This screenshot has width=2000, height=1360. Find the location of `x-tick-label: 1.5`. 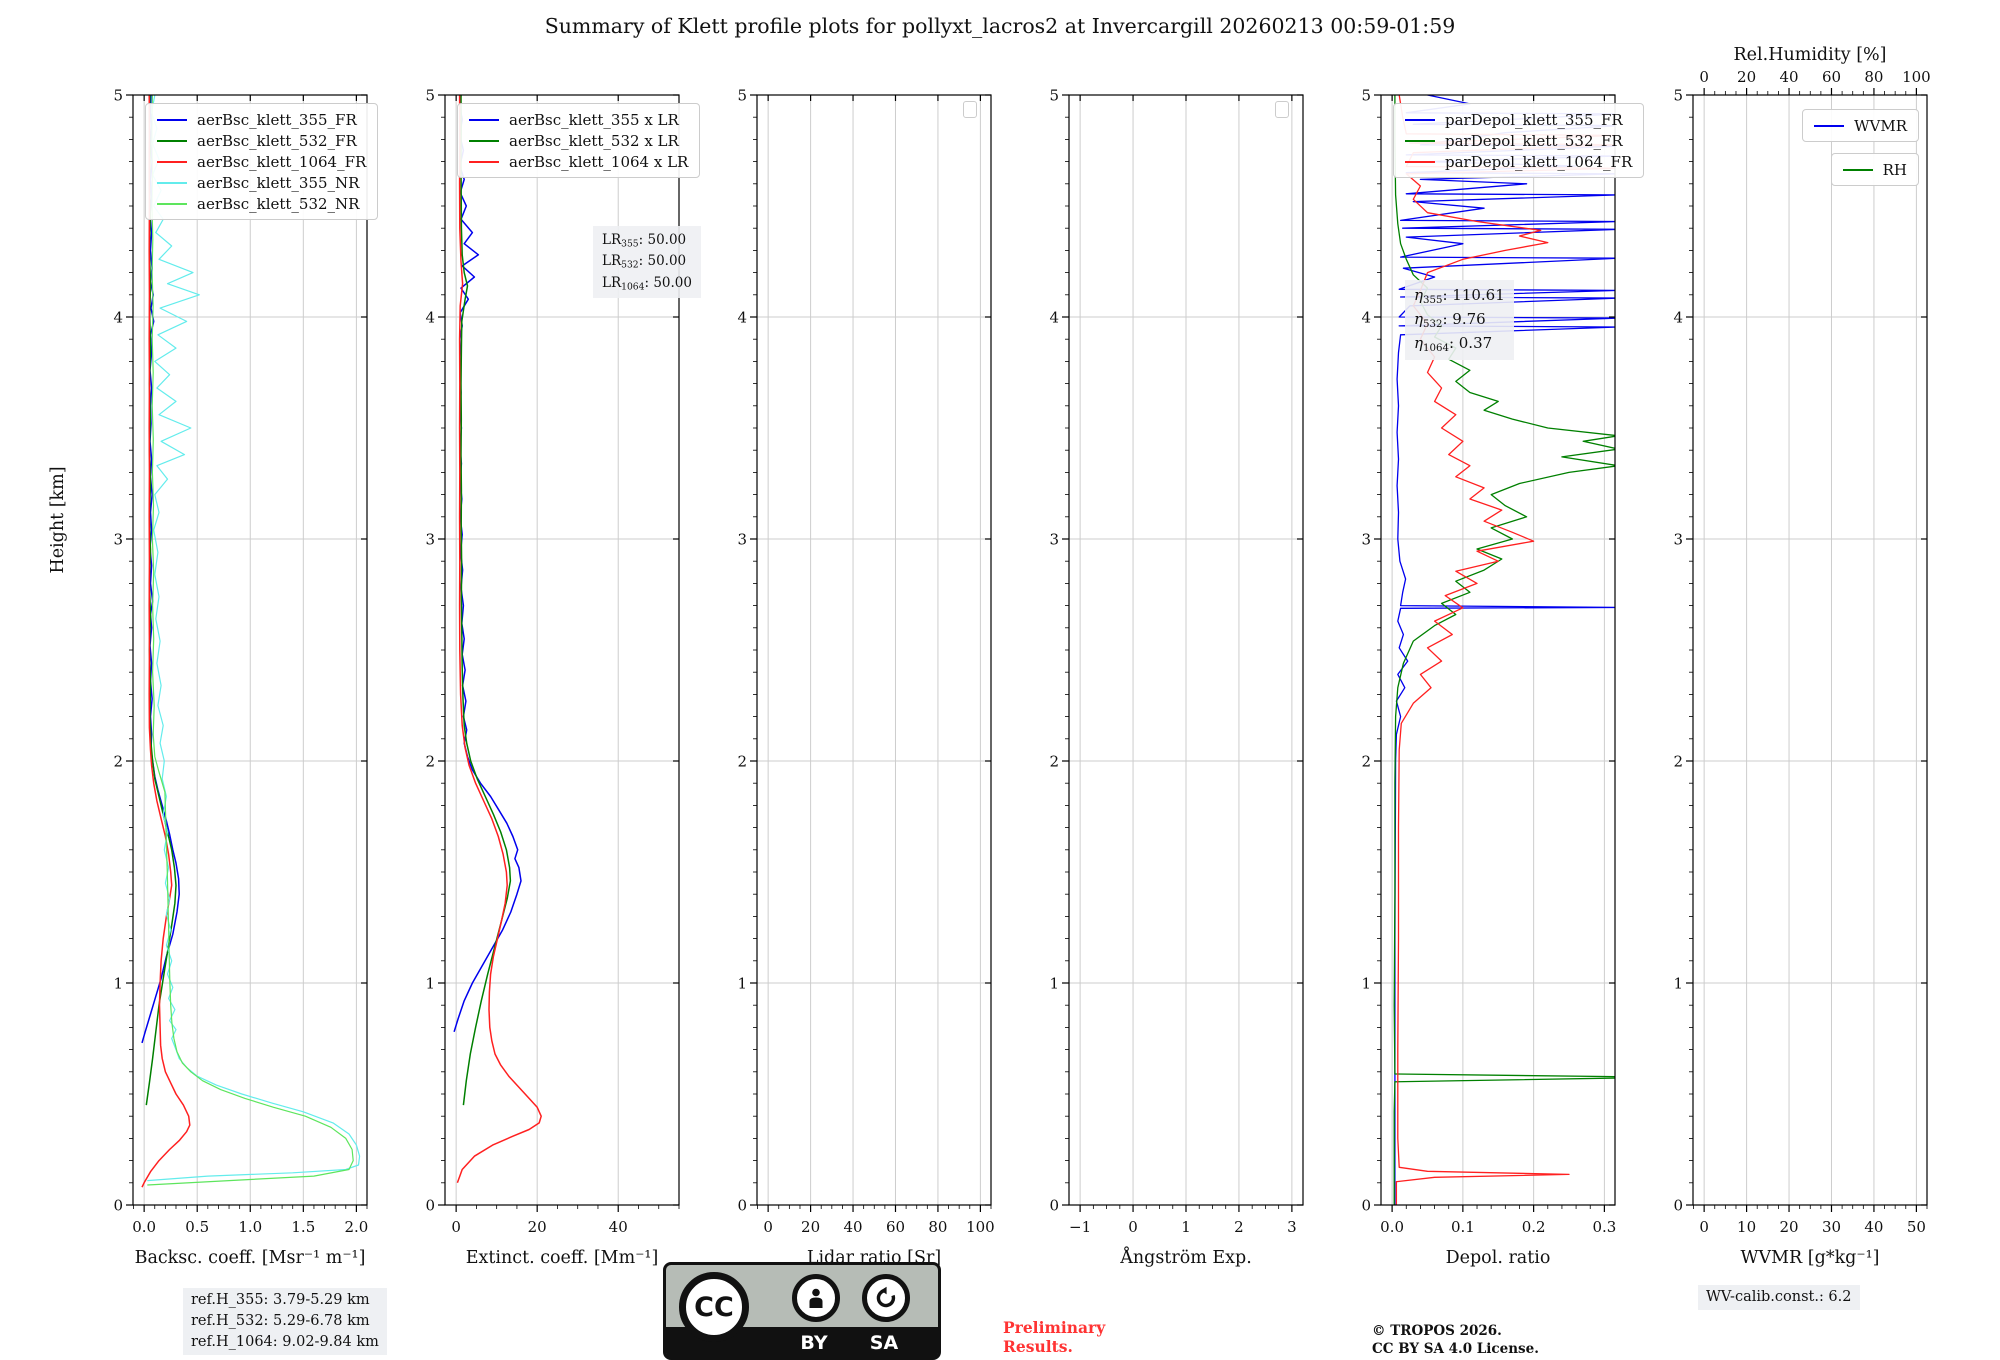

x-tick-label: 1.5 is located at coordinates (303, 1227).